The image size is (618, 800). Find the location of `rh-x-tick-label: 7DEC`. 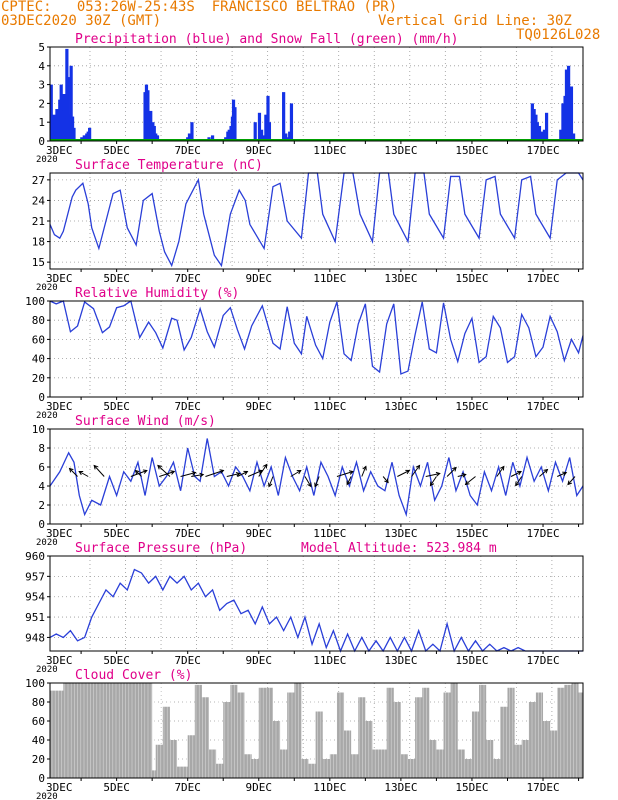

rh-x-tick-label: 7DEC is located at coordinates (187, 406).